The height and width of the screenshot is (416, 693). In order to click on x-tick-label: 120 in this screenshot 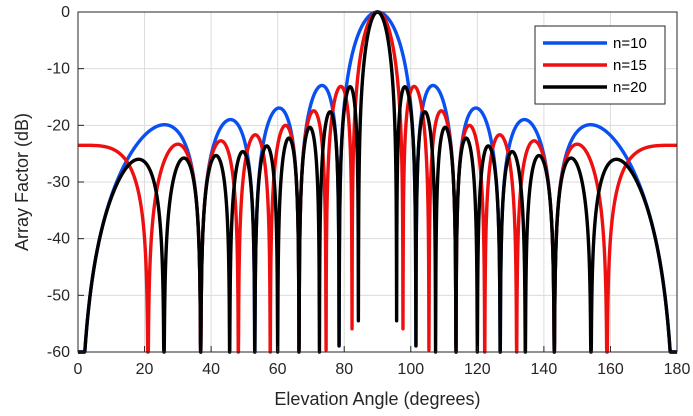, I will do `click(477, 369)`.